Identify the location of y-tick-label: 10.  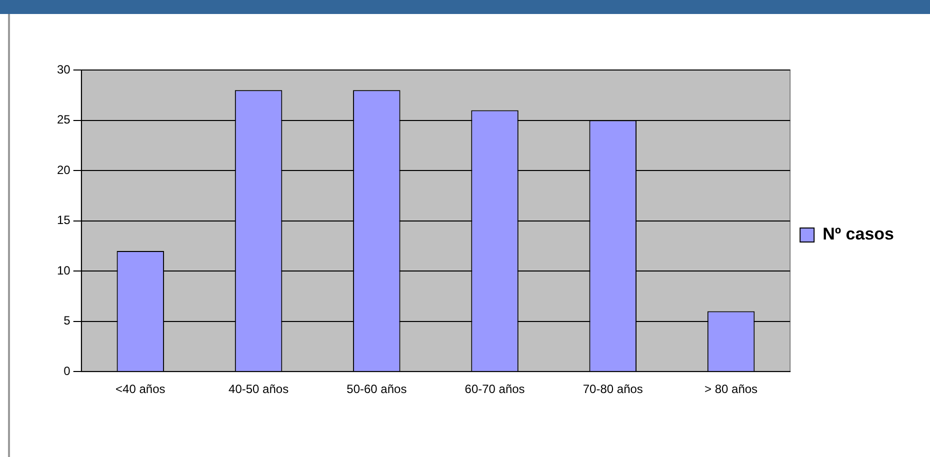
(63, 270).